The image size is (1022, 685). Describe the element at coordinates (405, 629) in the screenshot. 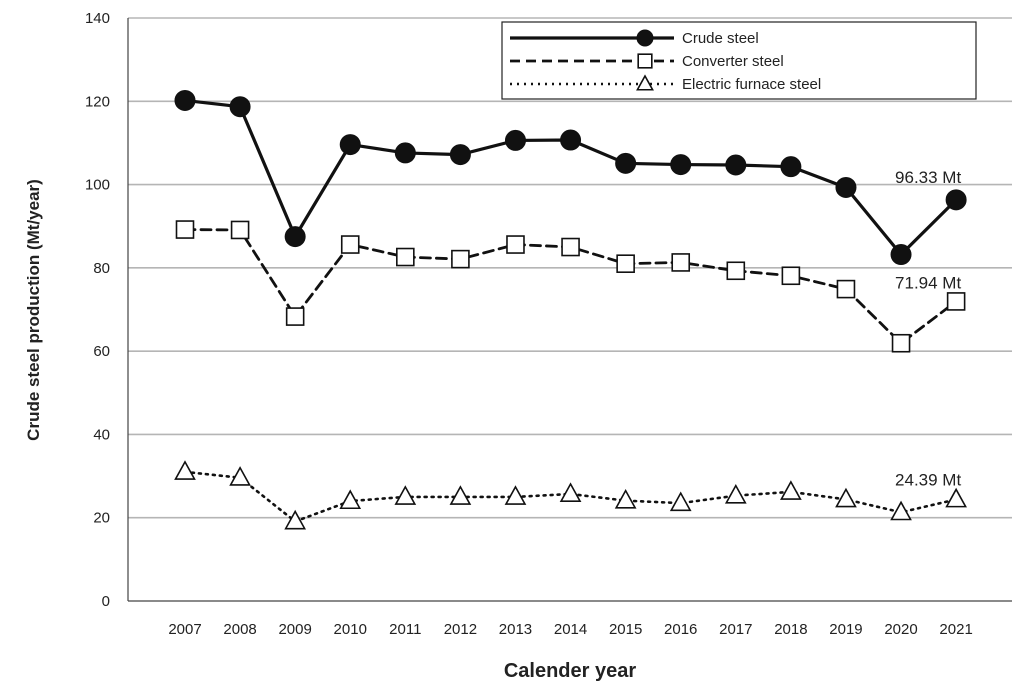

I see `x-tick-label: 2011` at that location.